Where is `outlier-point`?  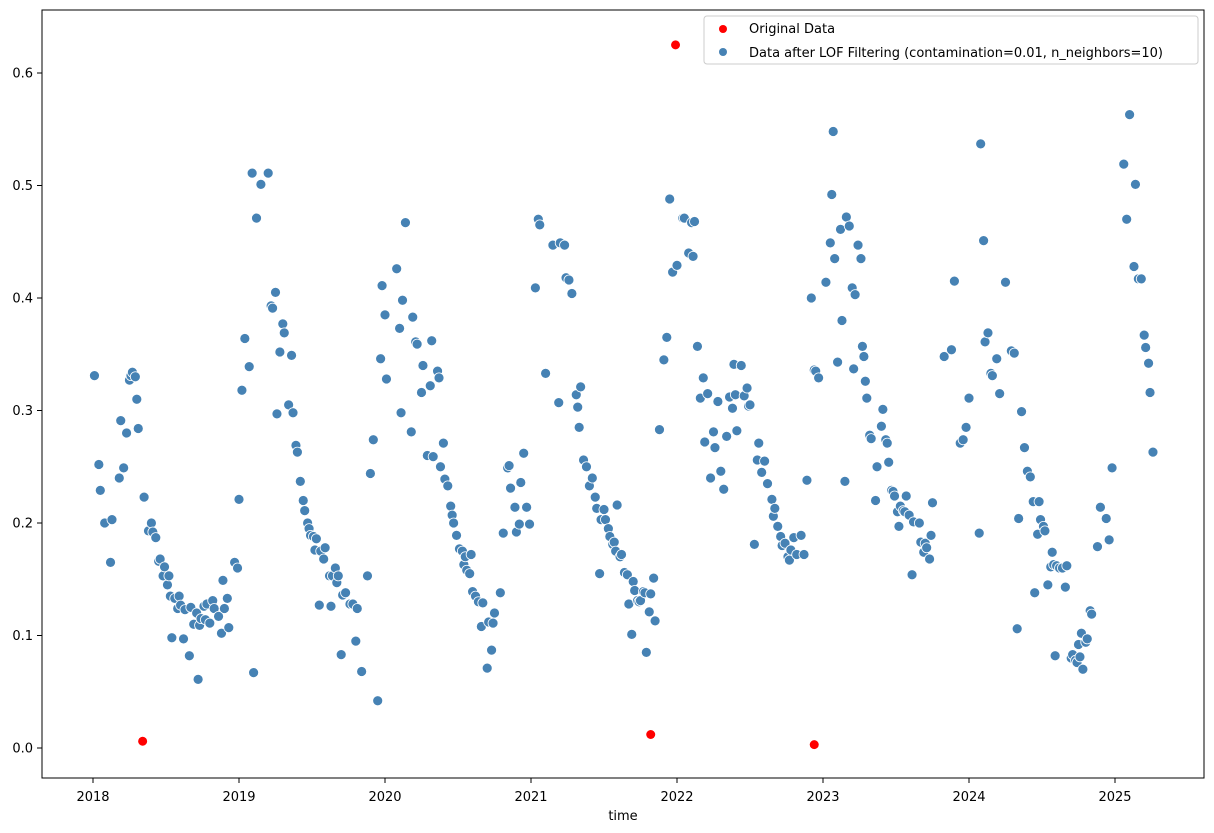
outlier-point is located at coordinates (651, 734).